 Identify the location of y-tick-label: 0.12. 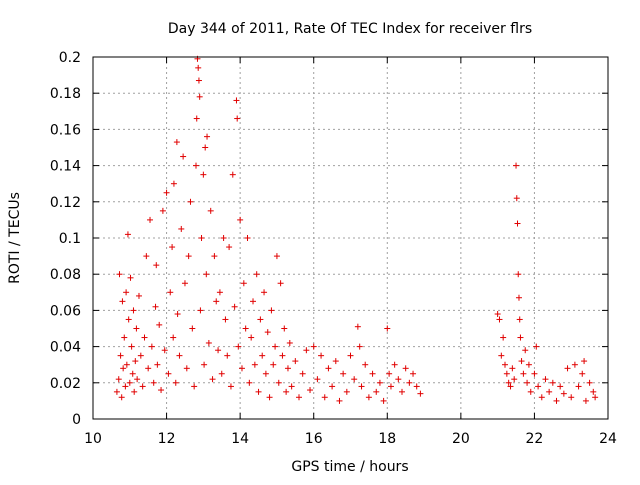
(65, 203).